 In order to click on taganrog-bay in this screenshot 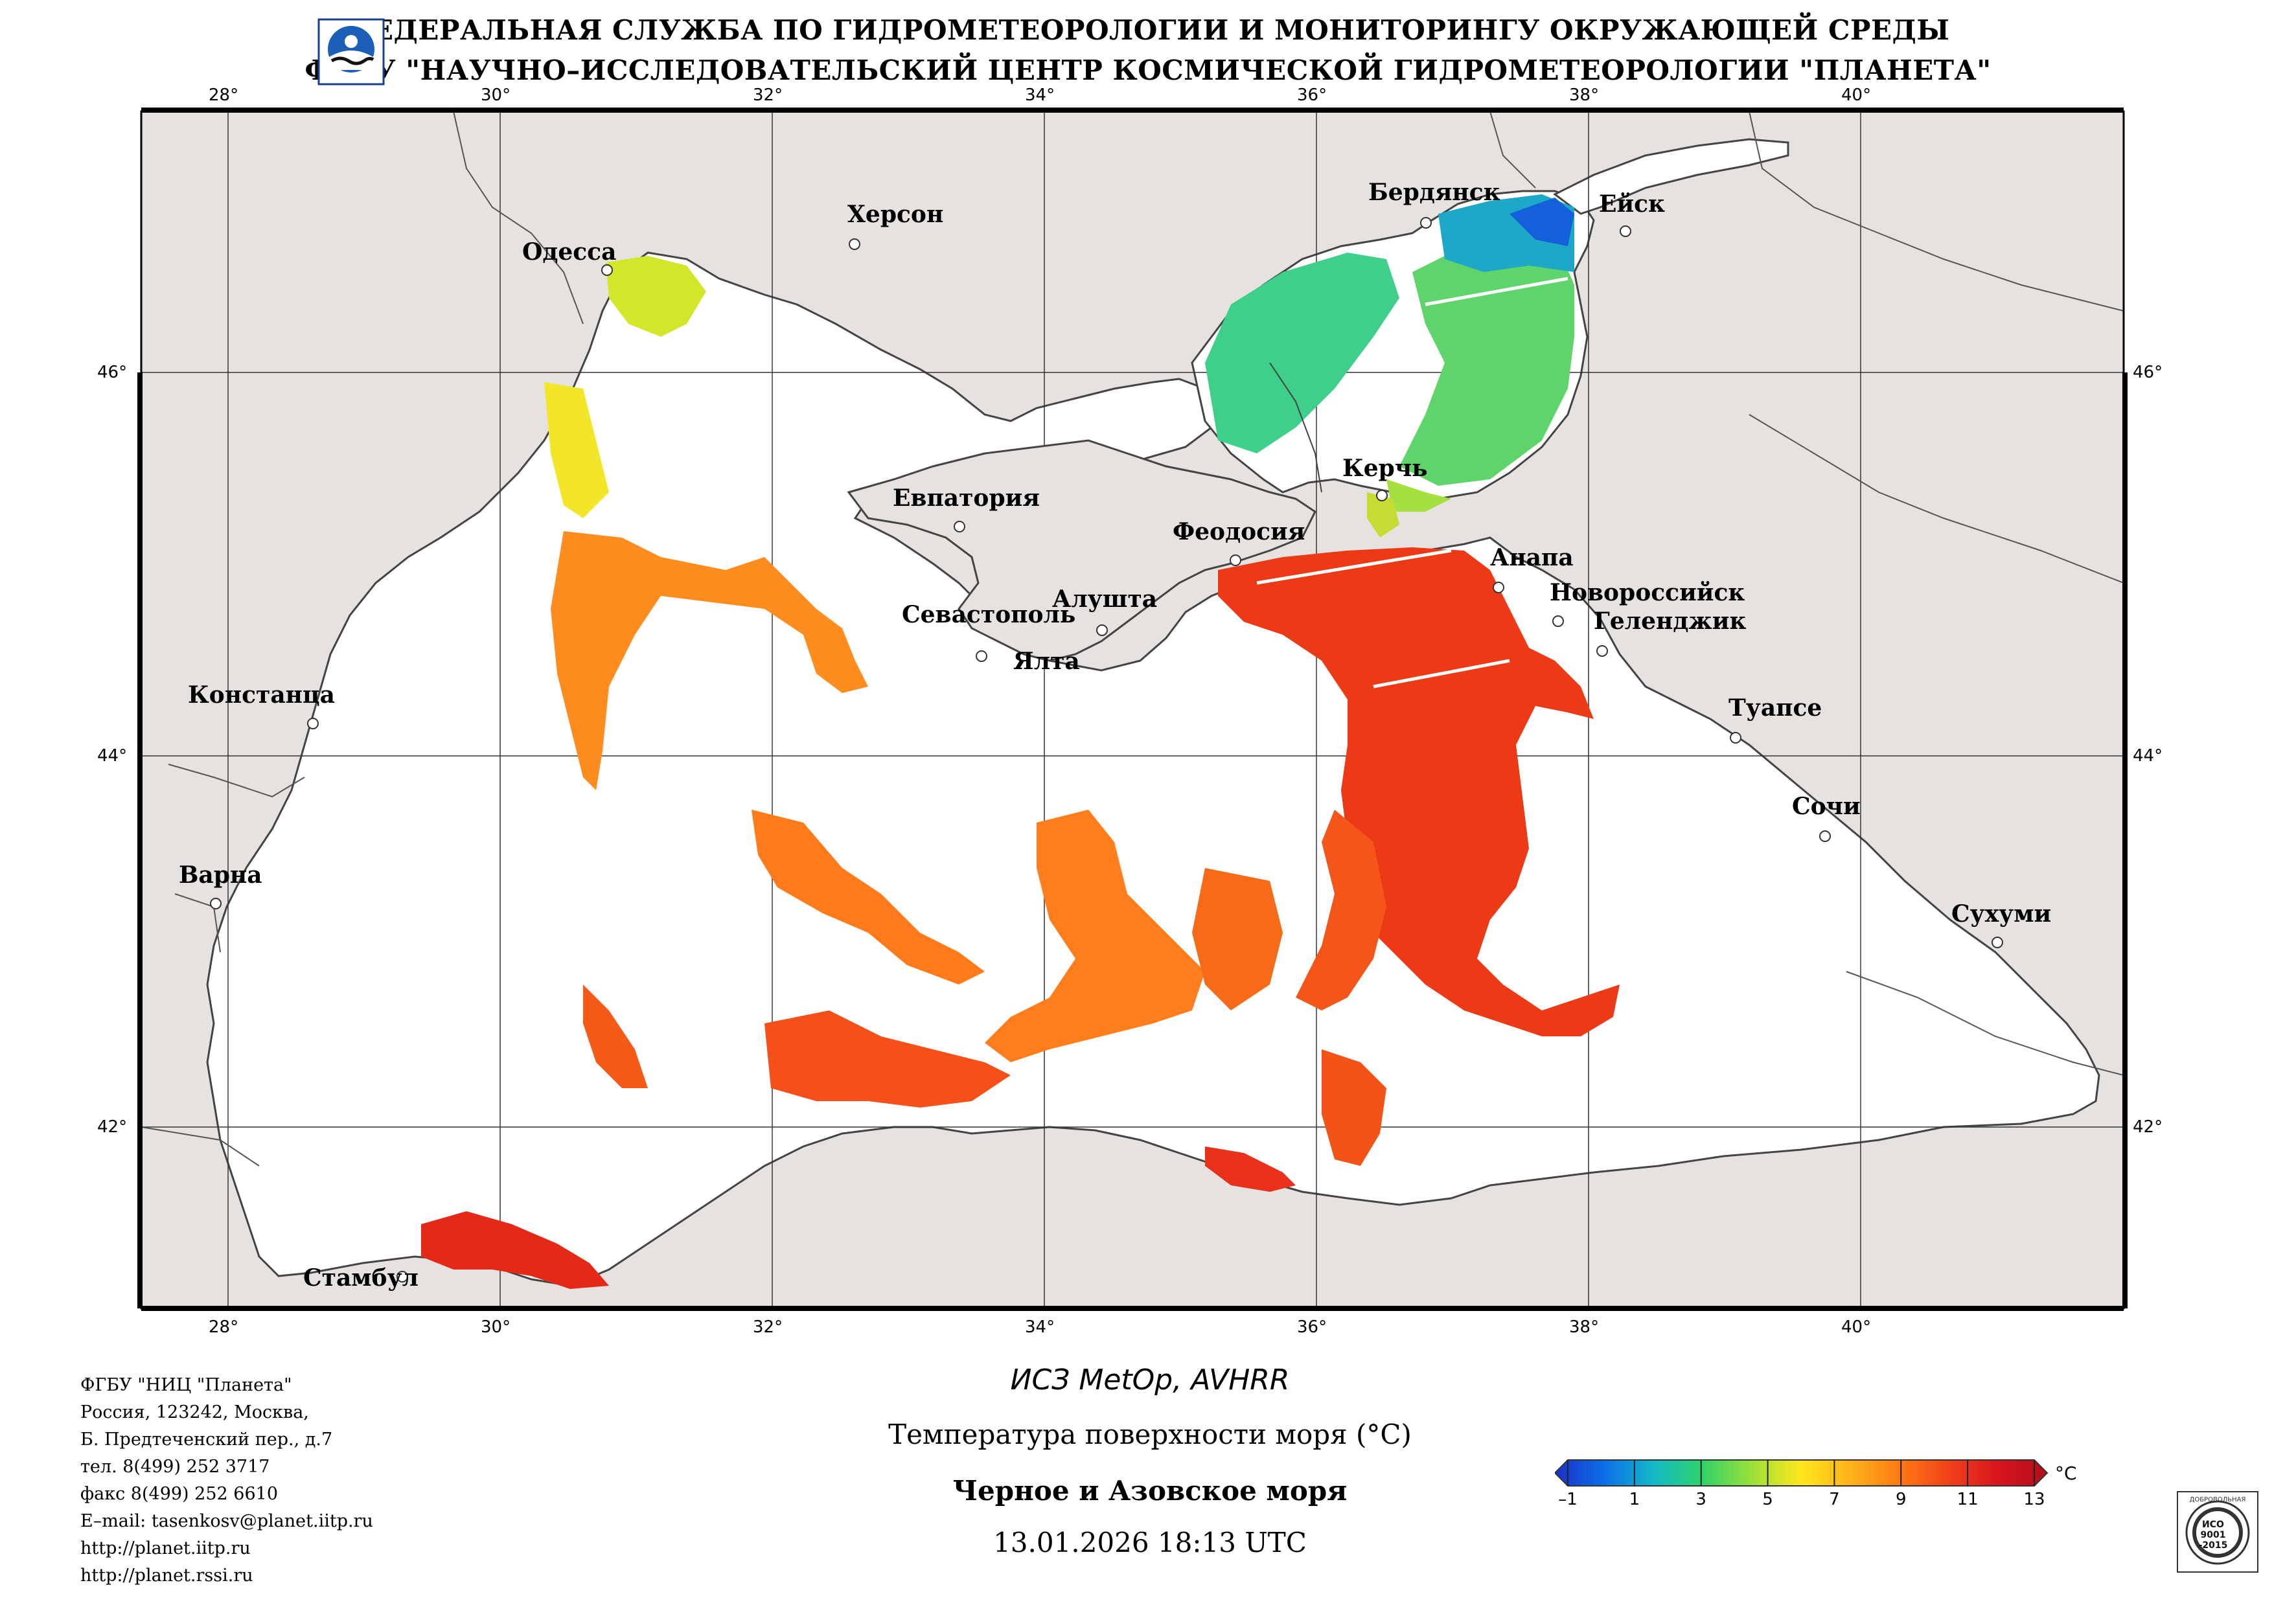, I will do `click(1671, 176)`.